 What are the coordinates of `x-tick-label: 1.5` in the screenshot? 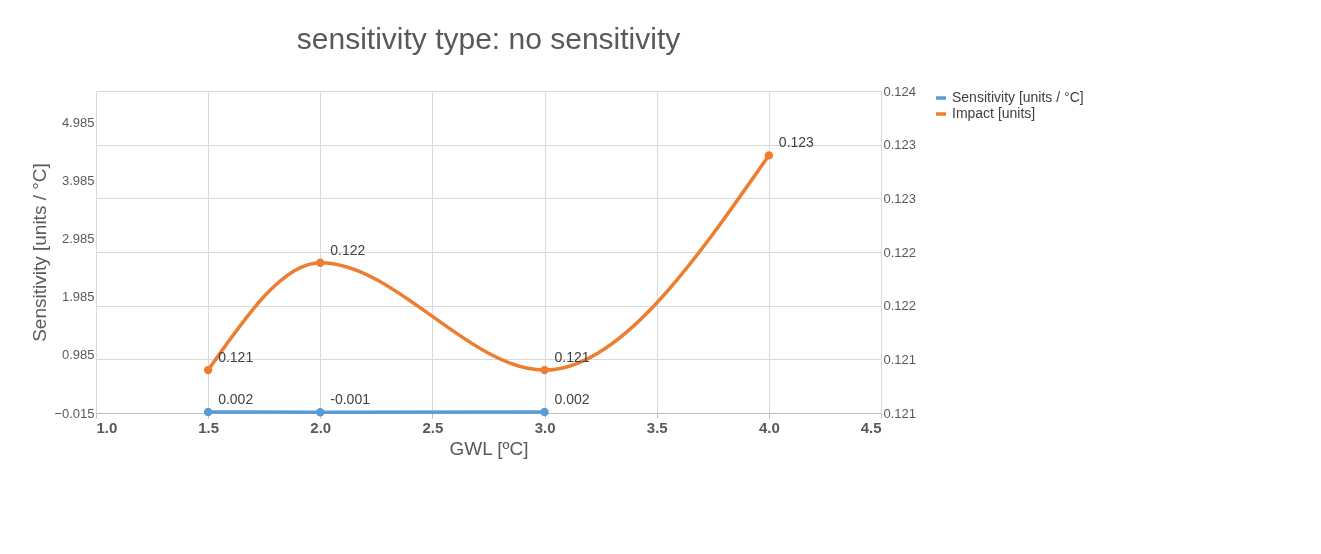 It's located at (209, 427).